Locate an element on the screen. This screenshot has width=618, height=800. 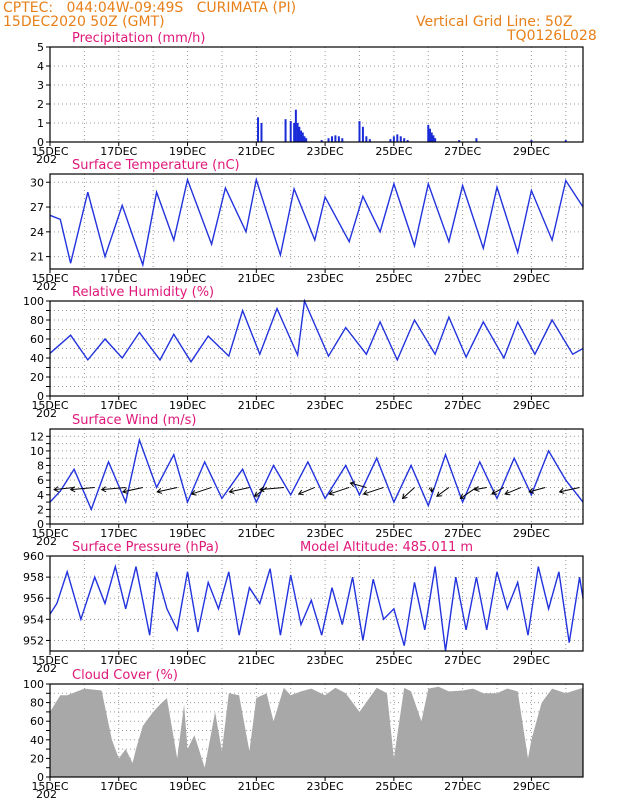
panel-2-xtick-label-1: 17DEC is located at coordinates (118, 405).